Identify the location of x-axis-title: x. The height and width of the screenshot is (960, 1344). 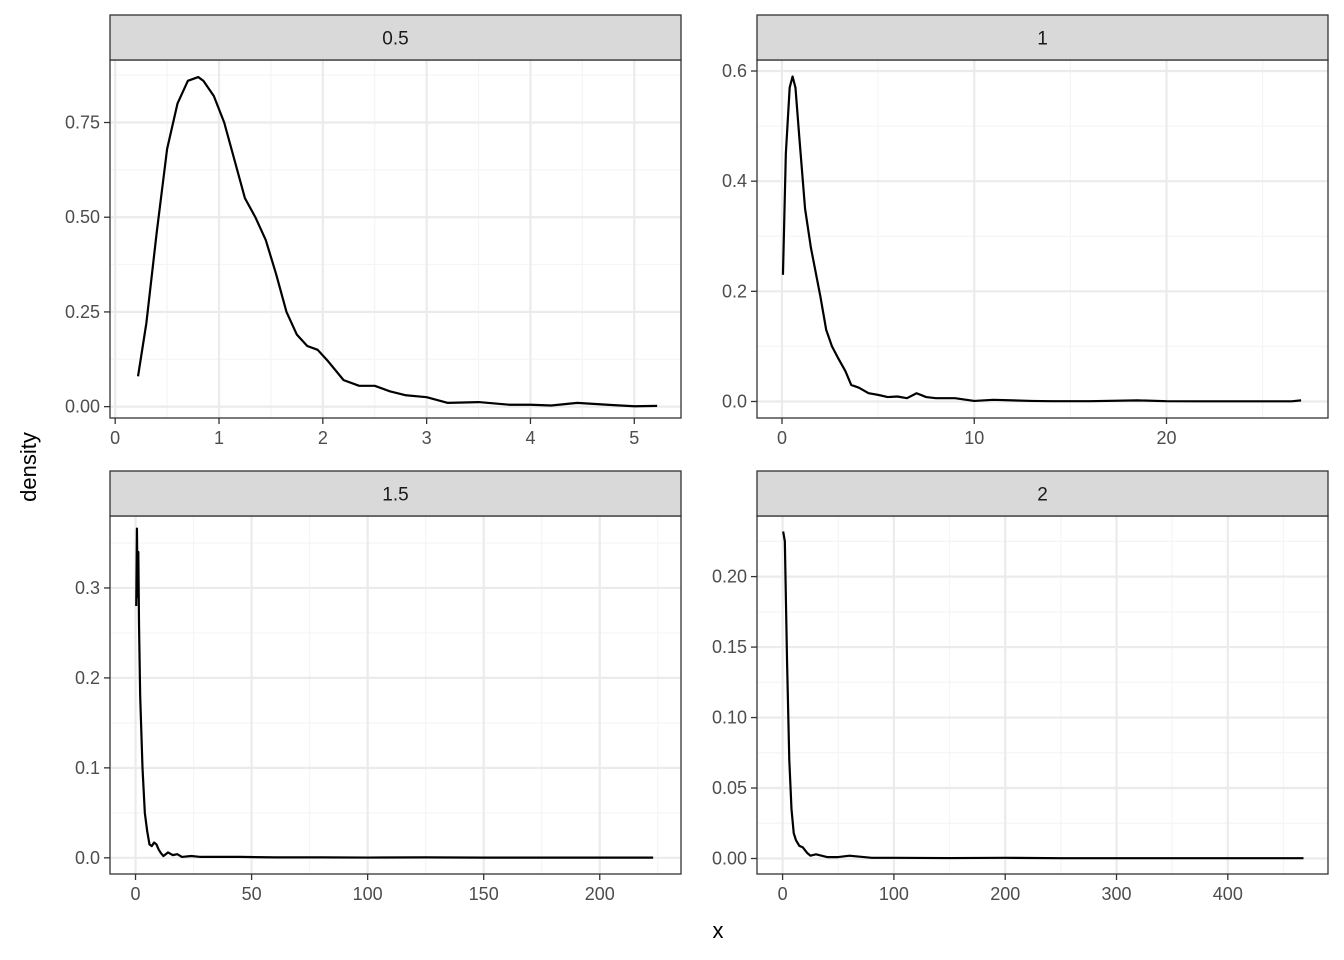
(718, 930).